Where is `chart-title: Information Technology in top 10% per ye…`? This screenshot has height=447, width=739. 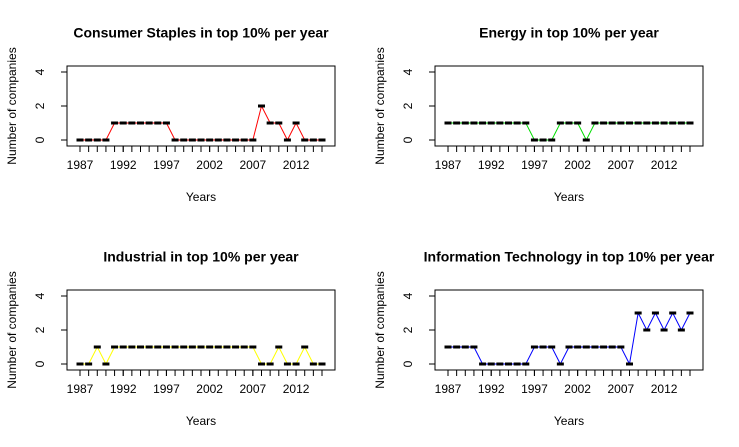 chart-title: Information Technology in top 10% per ye… is located at coordinates (569, 257).